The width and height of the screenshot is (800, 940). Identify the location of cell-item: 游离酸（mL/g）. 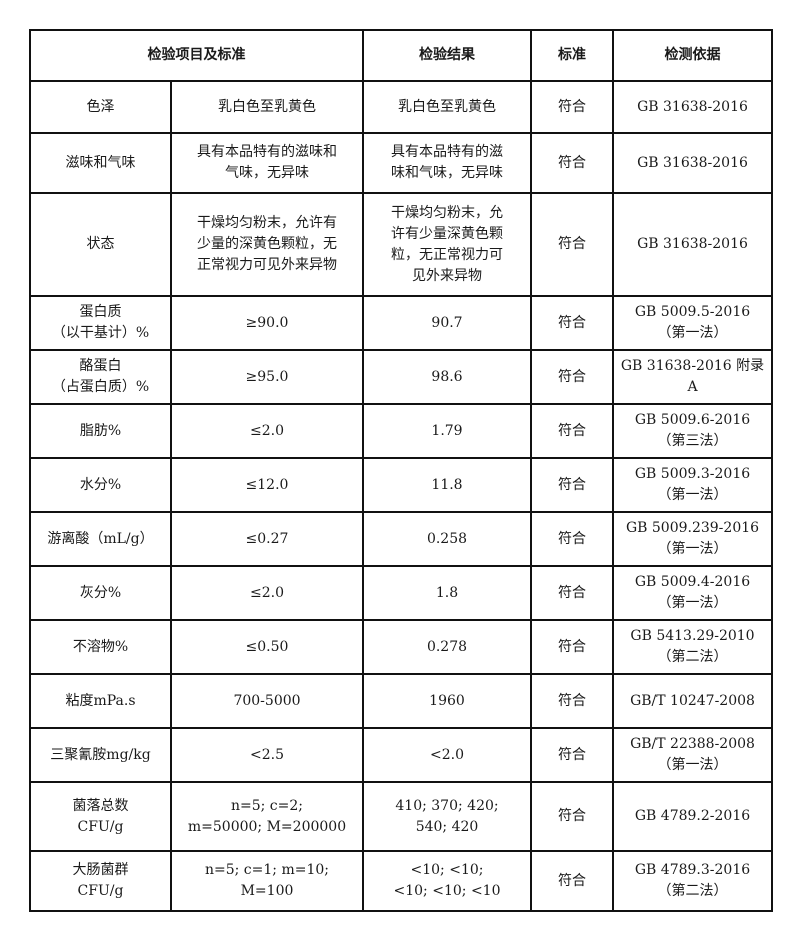
(100, 539).